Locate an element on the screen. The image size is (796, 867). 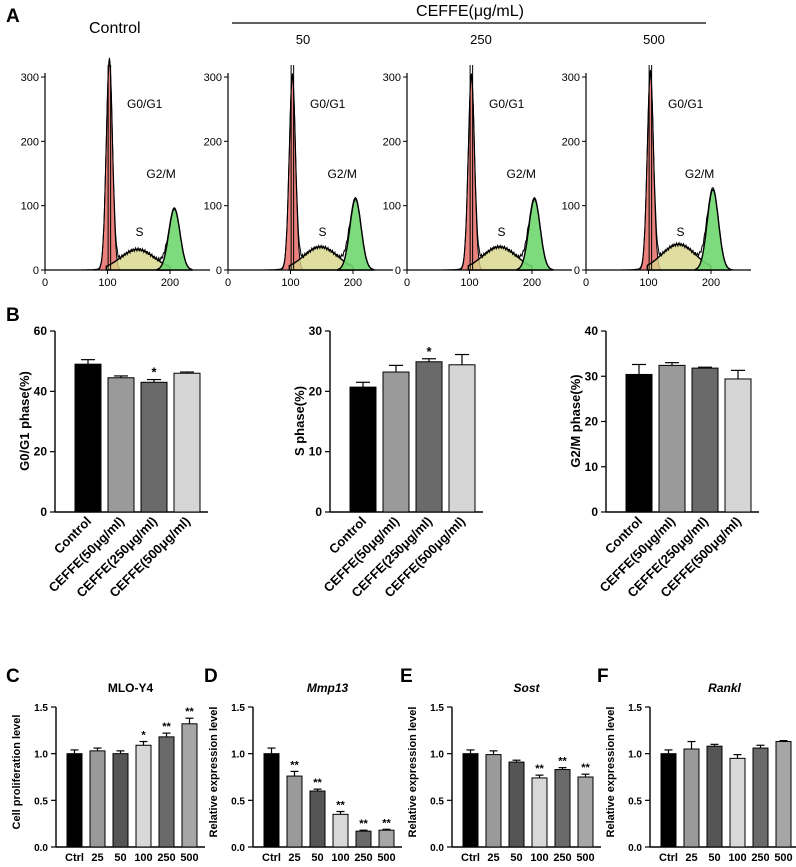
chart-title: Rankl is located at coordinates (724, 688).